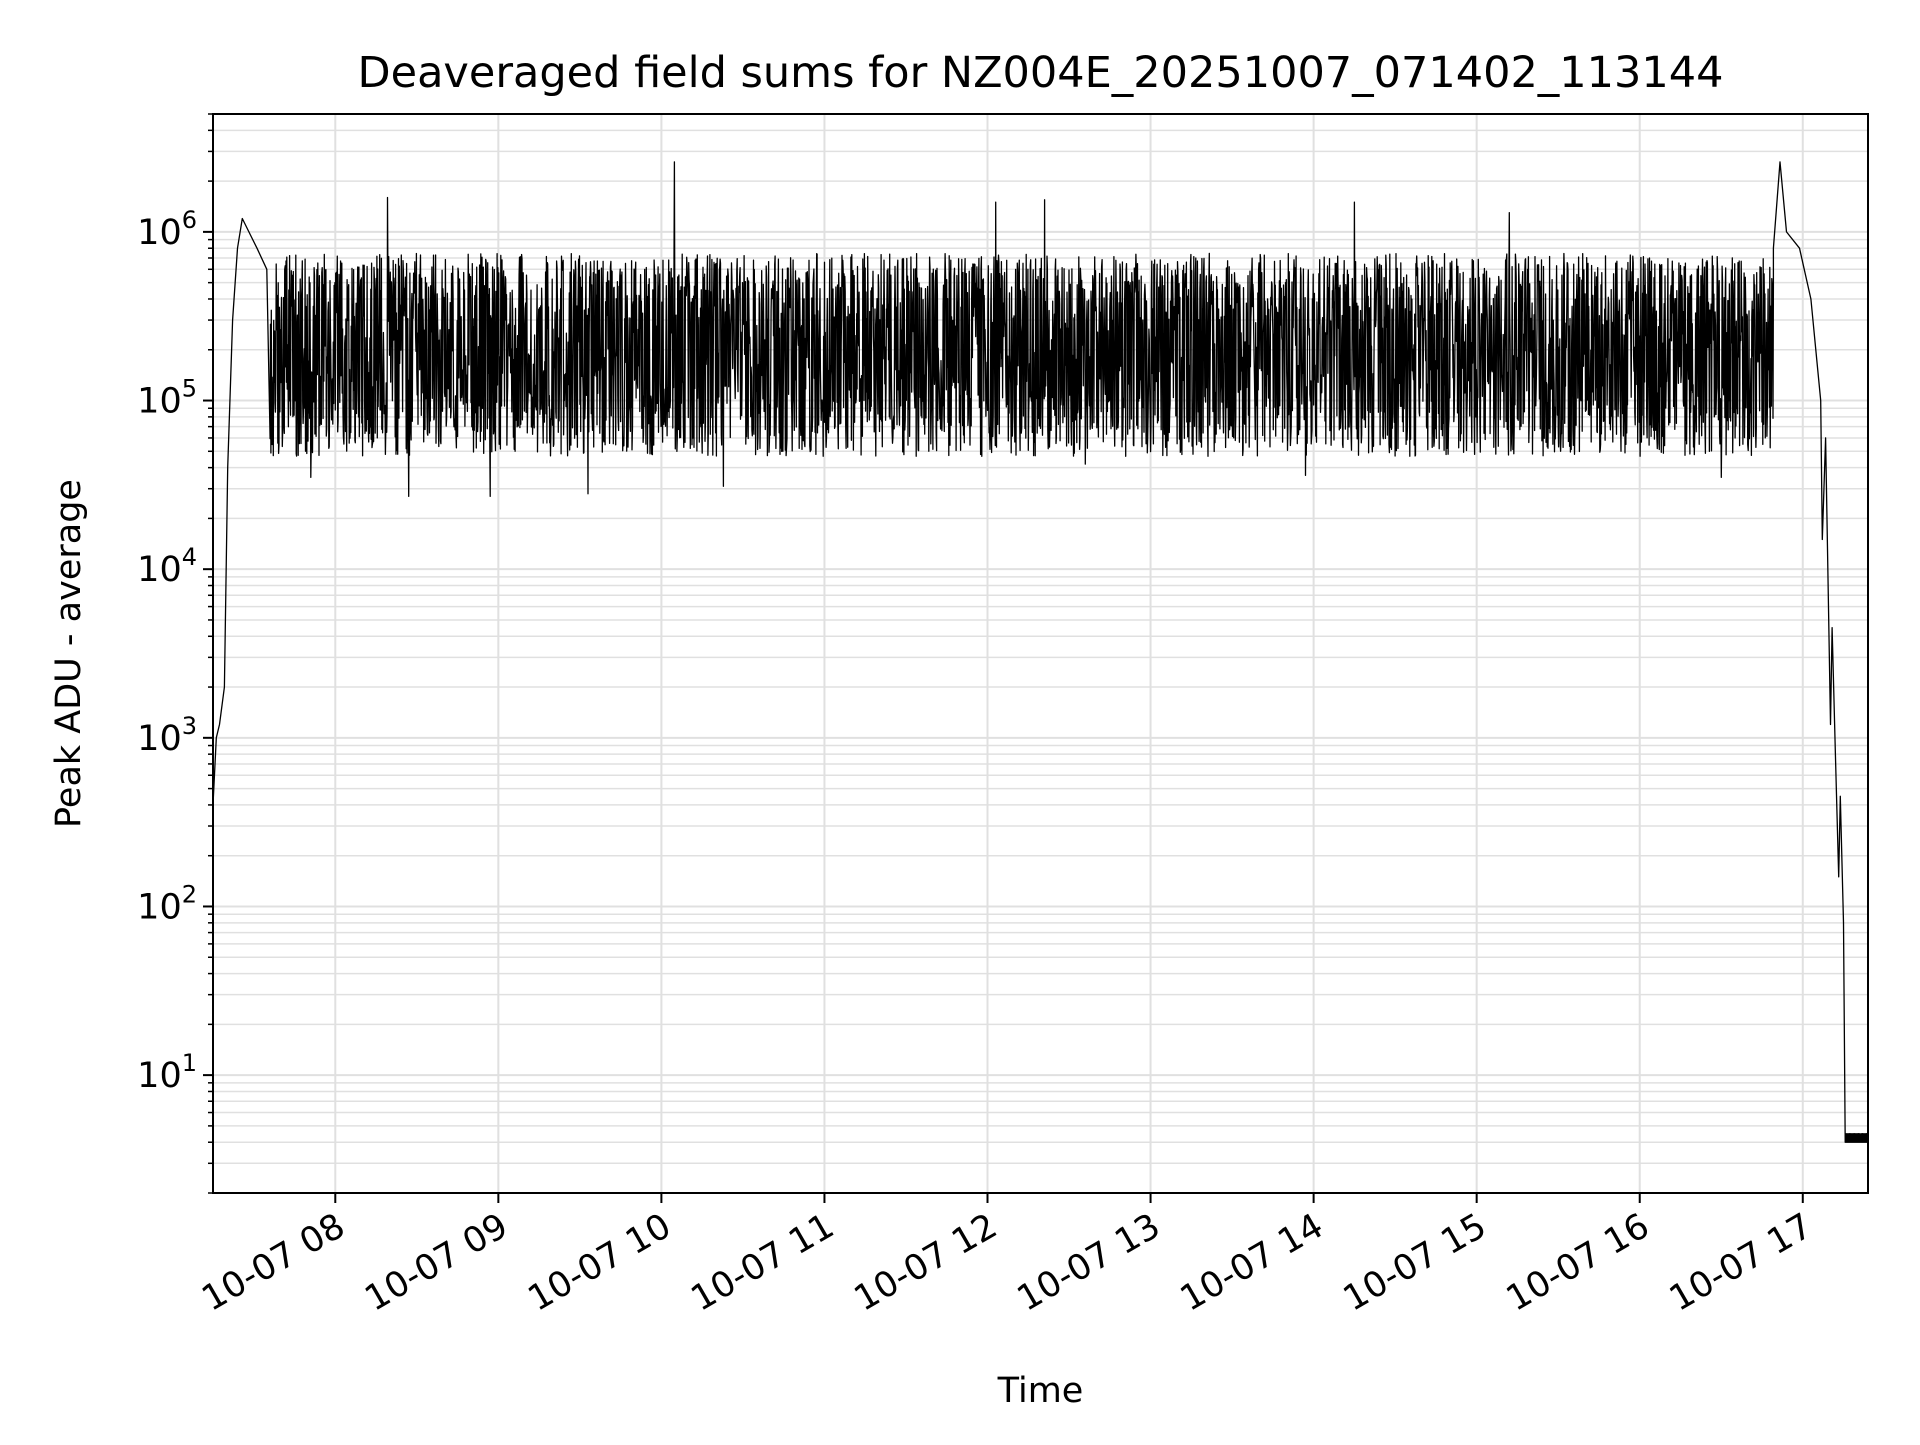  I want to click on y-tick-label: 10⁵, so click(167, 398).